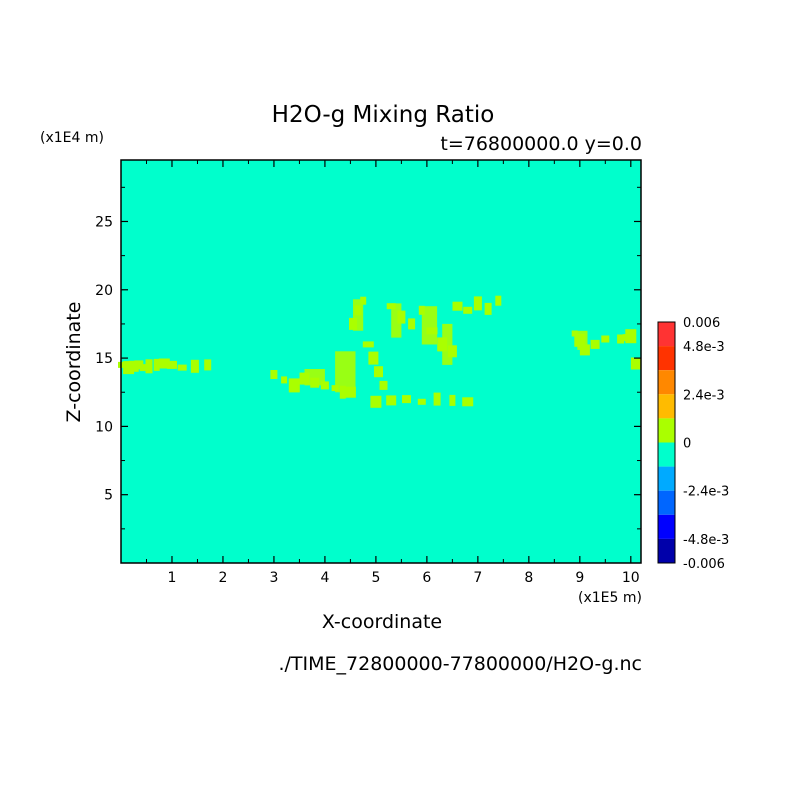 The width and height of the screenshot is (804, 804). Describe the element at coordinates (104, 427) in the screenshot. I see `y-tick-label: 10` at that location.